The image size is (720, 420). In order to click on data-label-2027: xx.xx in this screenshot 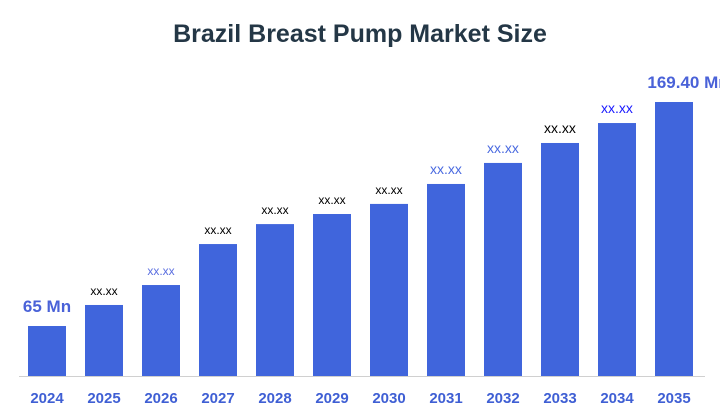, I will do `click(217, 230)`.